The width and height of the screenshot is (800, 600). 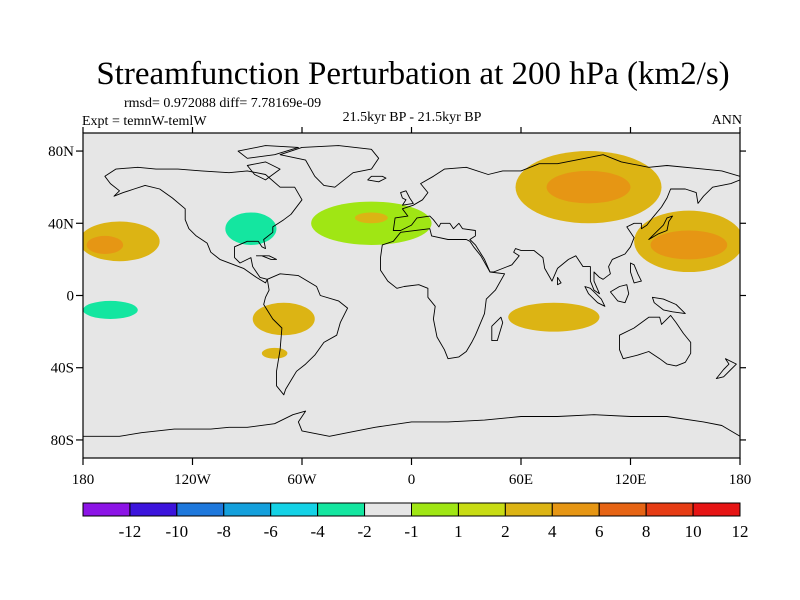 I want to click on colorbar-label: 2, so click(x=505, y=531).